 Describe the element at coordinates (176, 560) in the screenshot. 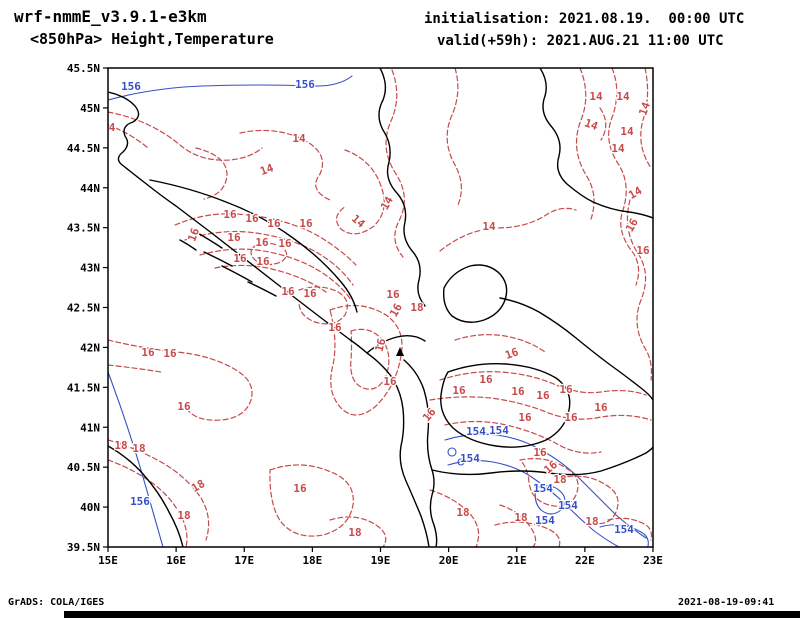

I see `svg-text: 16E` at that location.